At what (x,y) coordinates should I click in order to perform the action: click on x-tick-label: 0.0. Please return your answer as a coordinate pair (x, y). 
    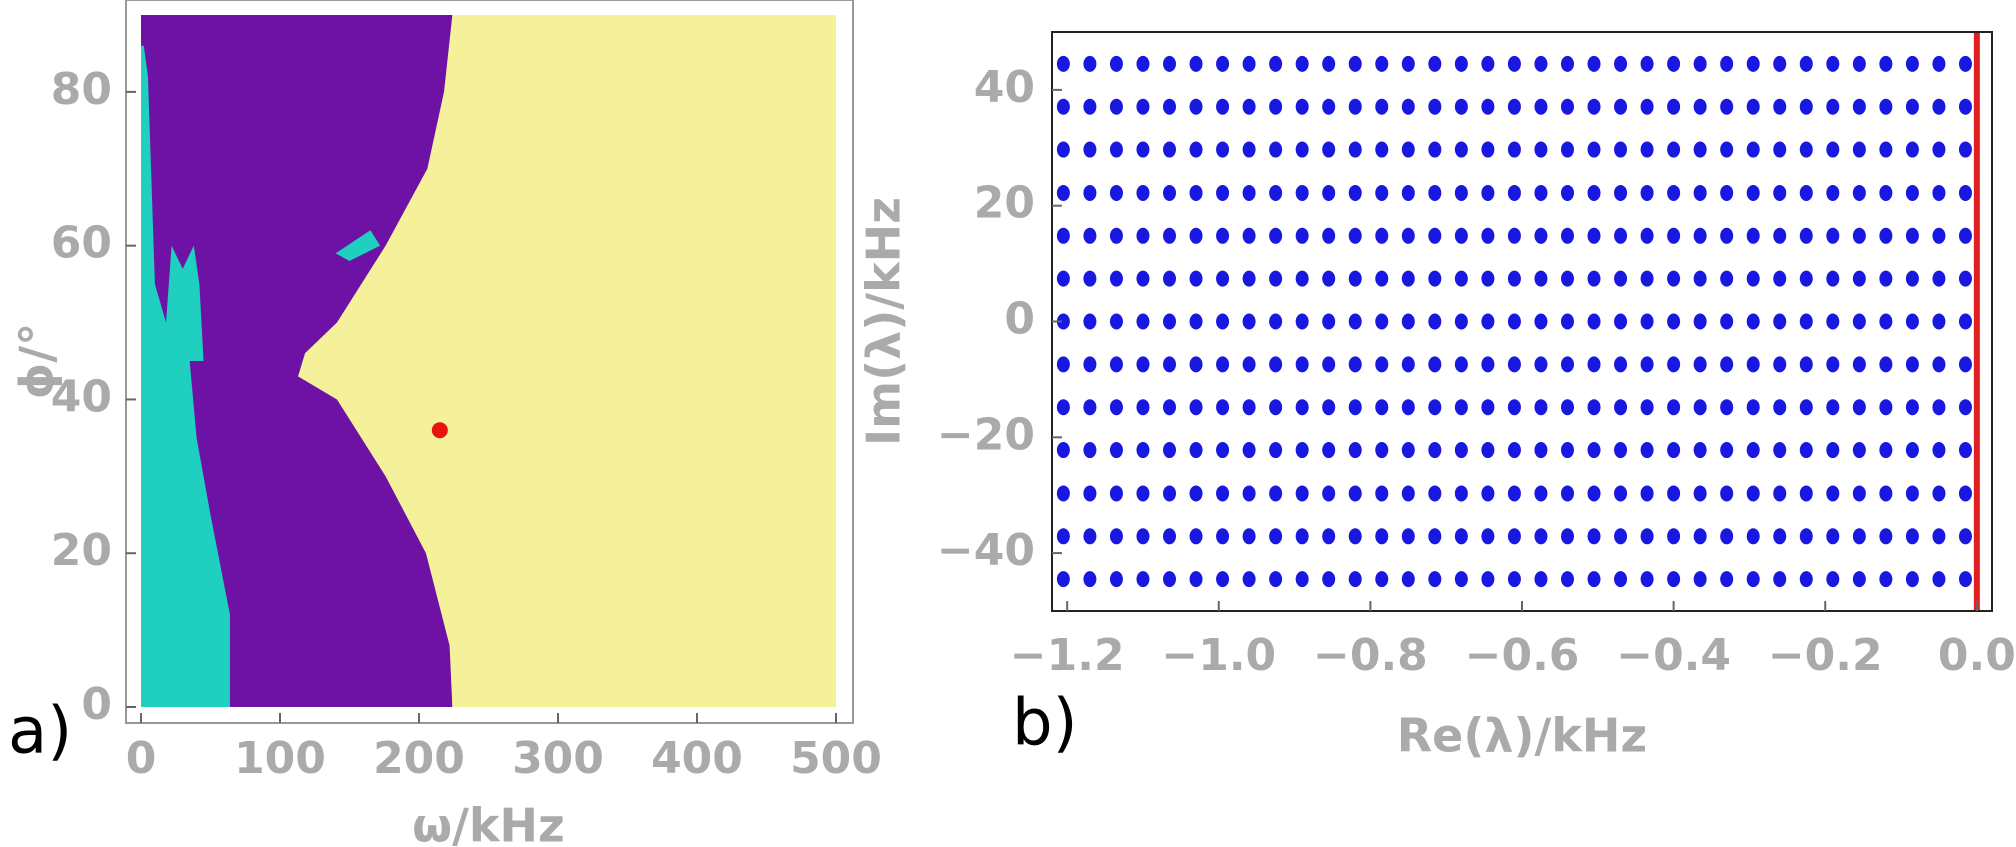
    Looking at the image, I should click on (1977, 655).